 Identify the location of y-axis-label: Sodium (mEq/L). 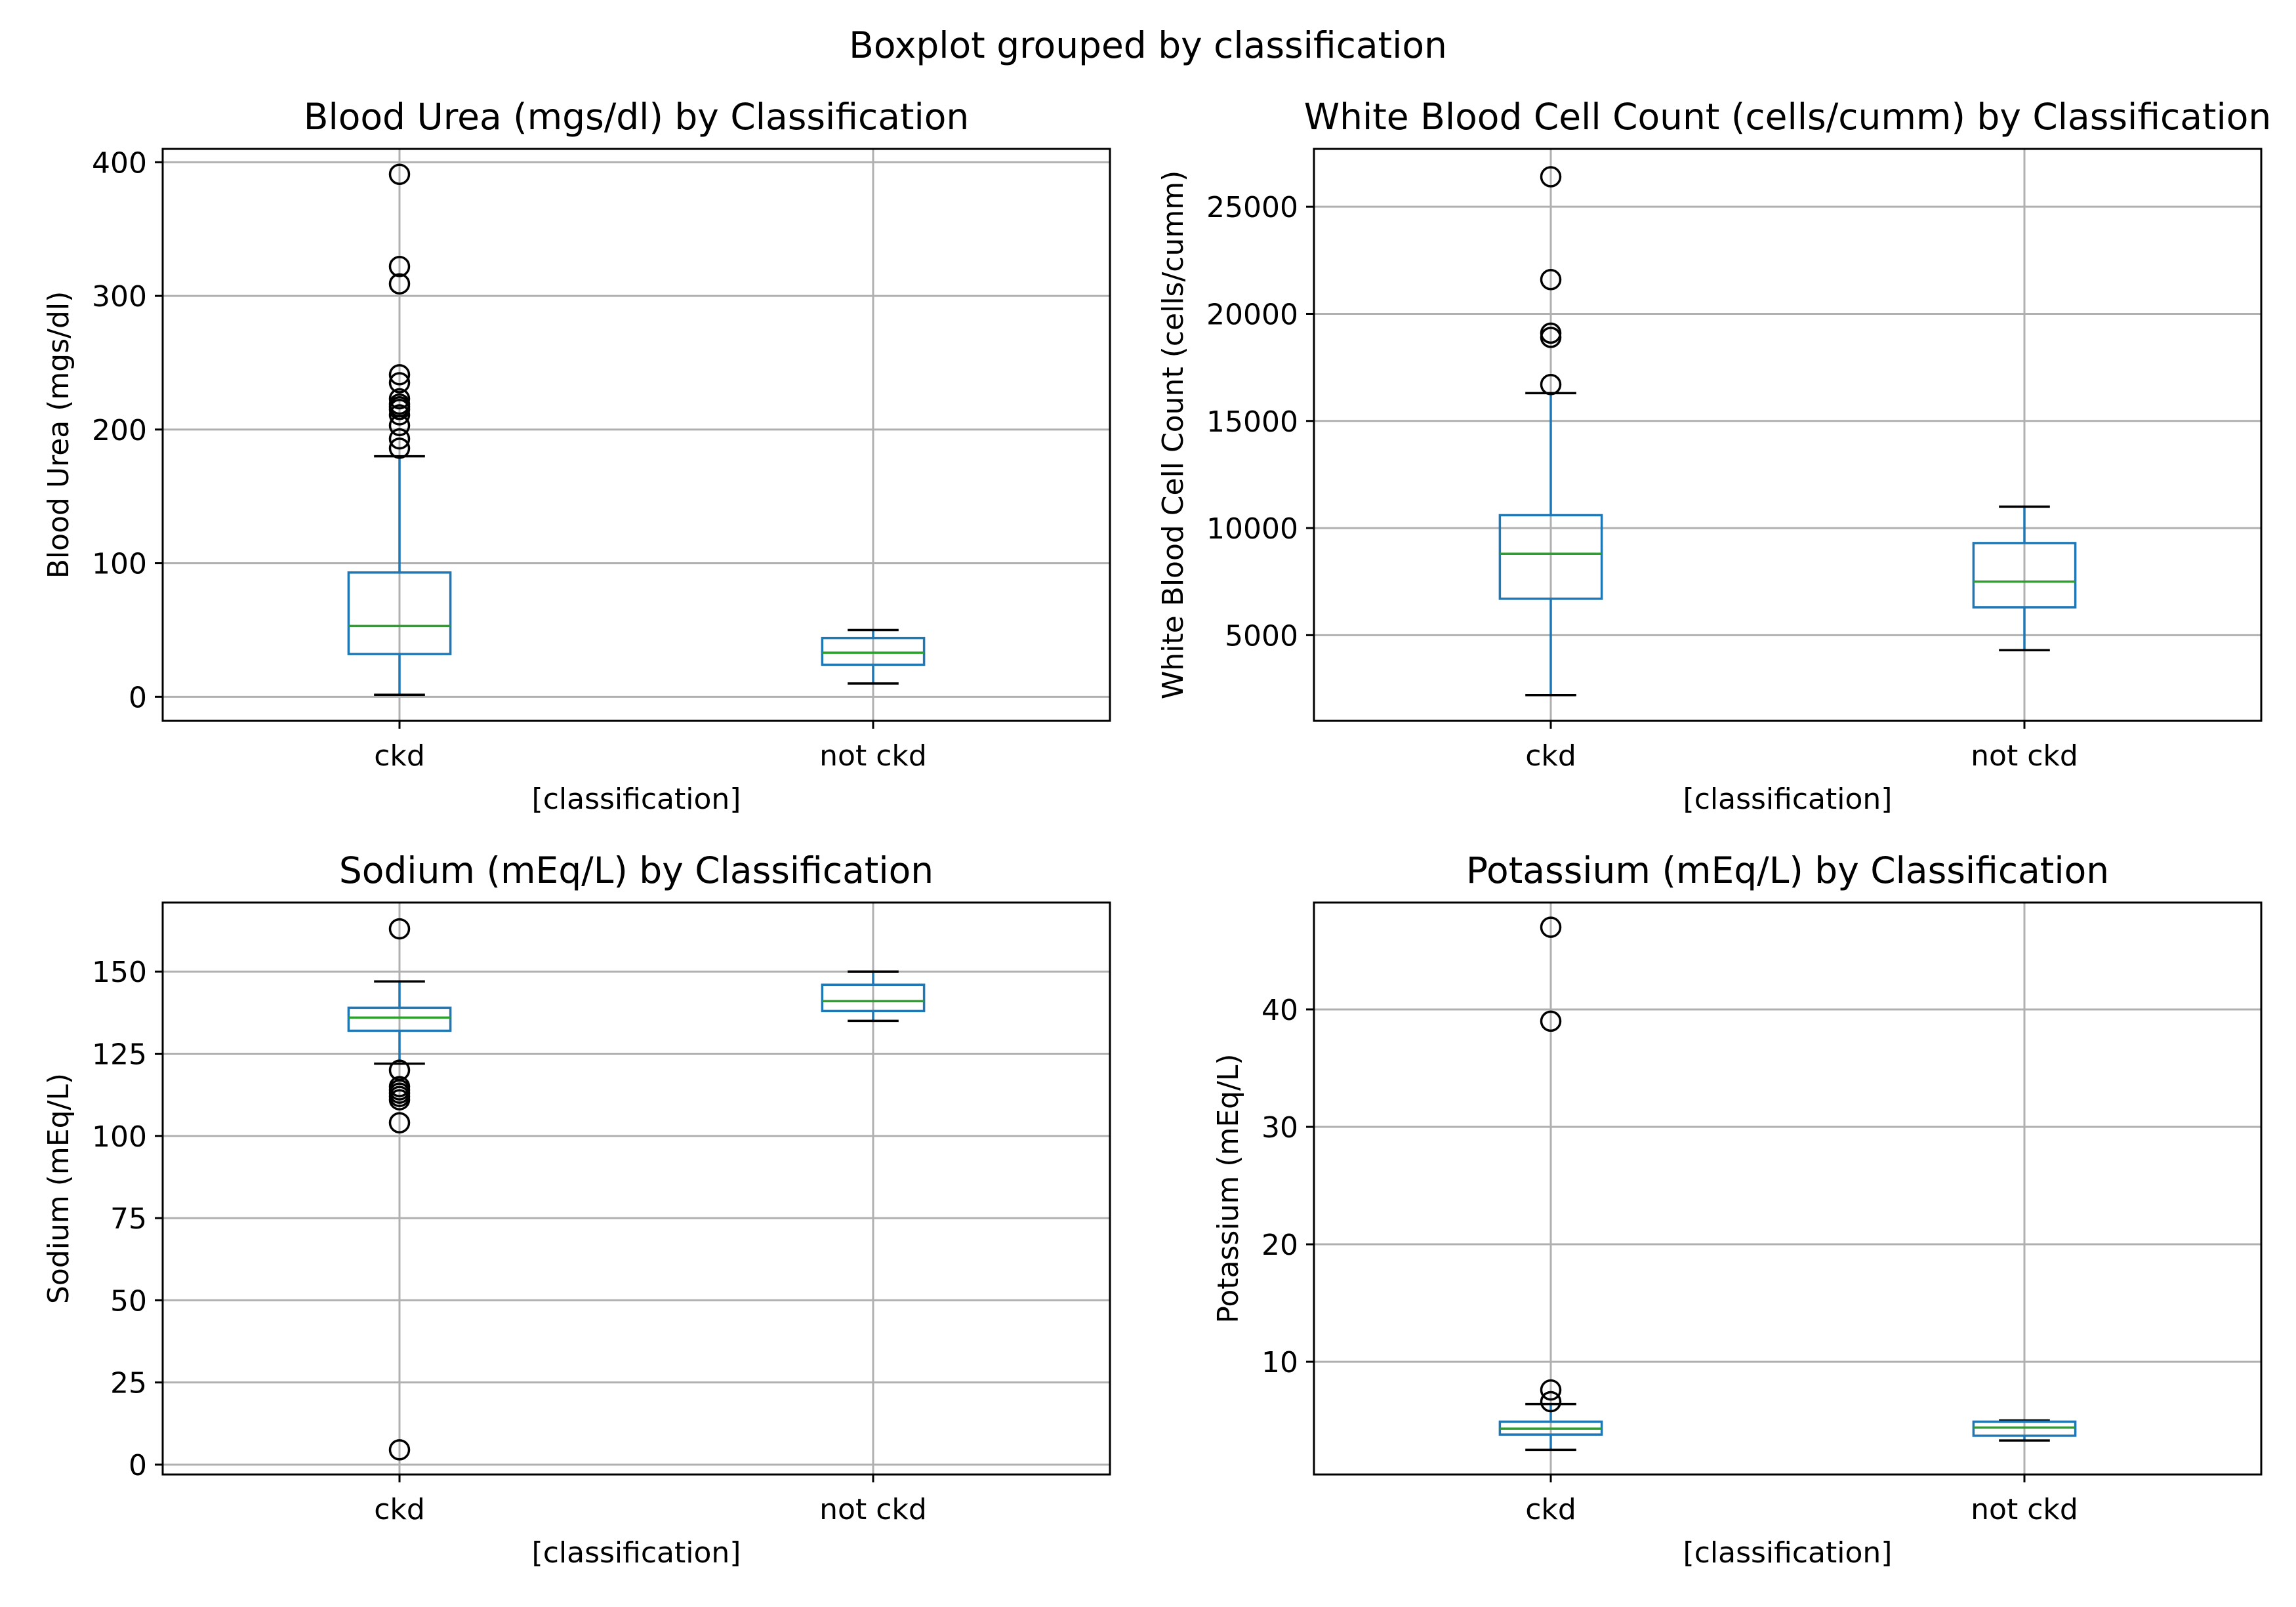
(58, 1188).